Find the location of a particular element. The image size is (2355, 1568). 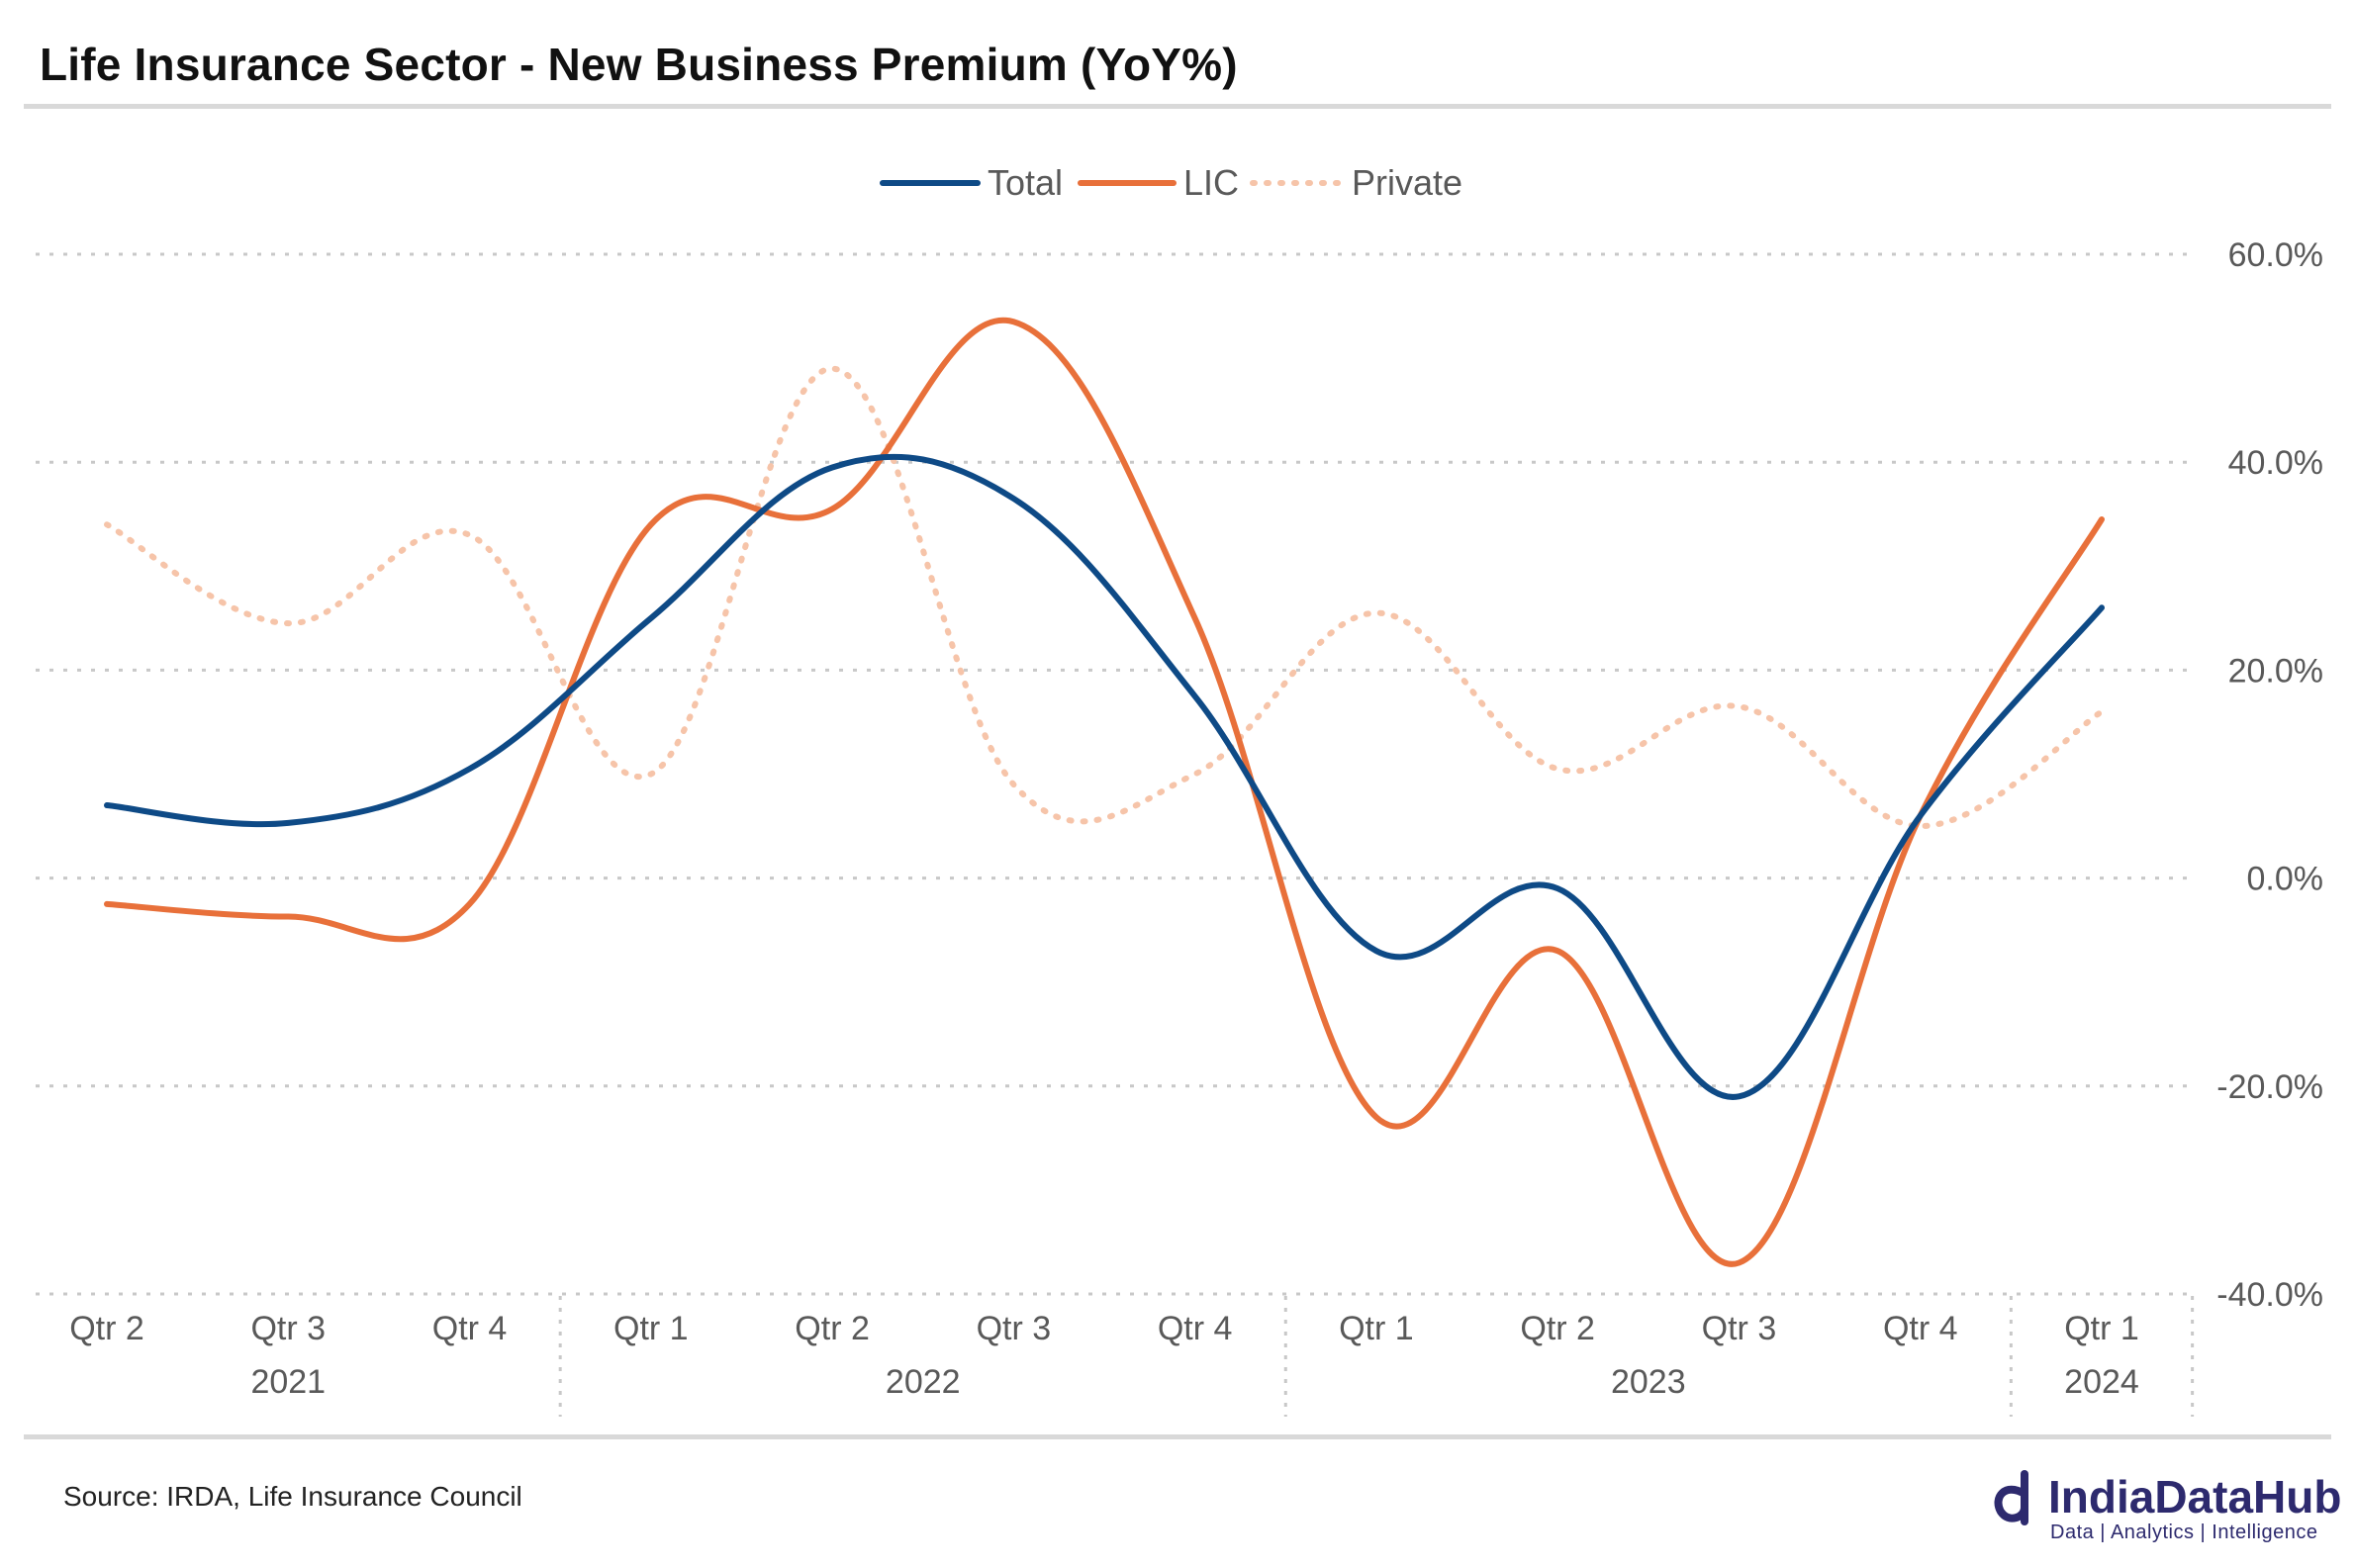

x-year-label: 2024 is located at coordinates (2101, 1382).